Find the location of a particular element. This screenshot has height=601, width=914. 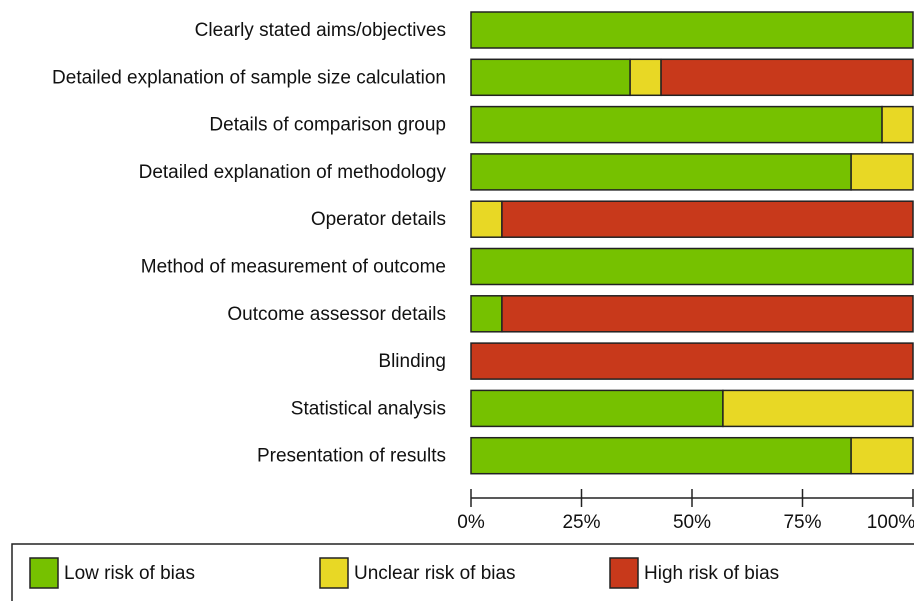

y-tick-label: Details of comparison group is located at coordinates (327, 125).